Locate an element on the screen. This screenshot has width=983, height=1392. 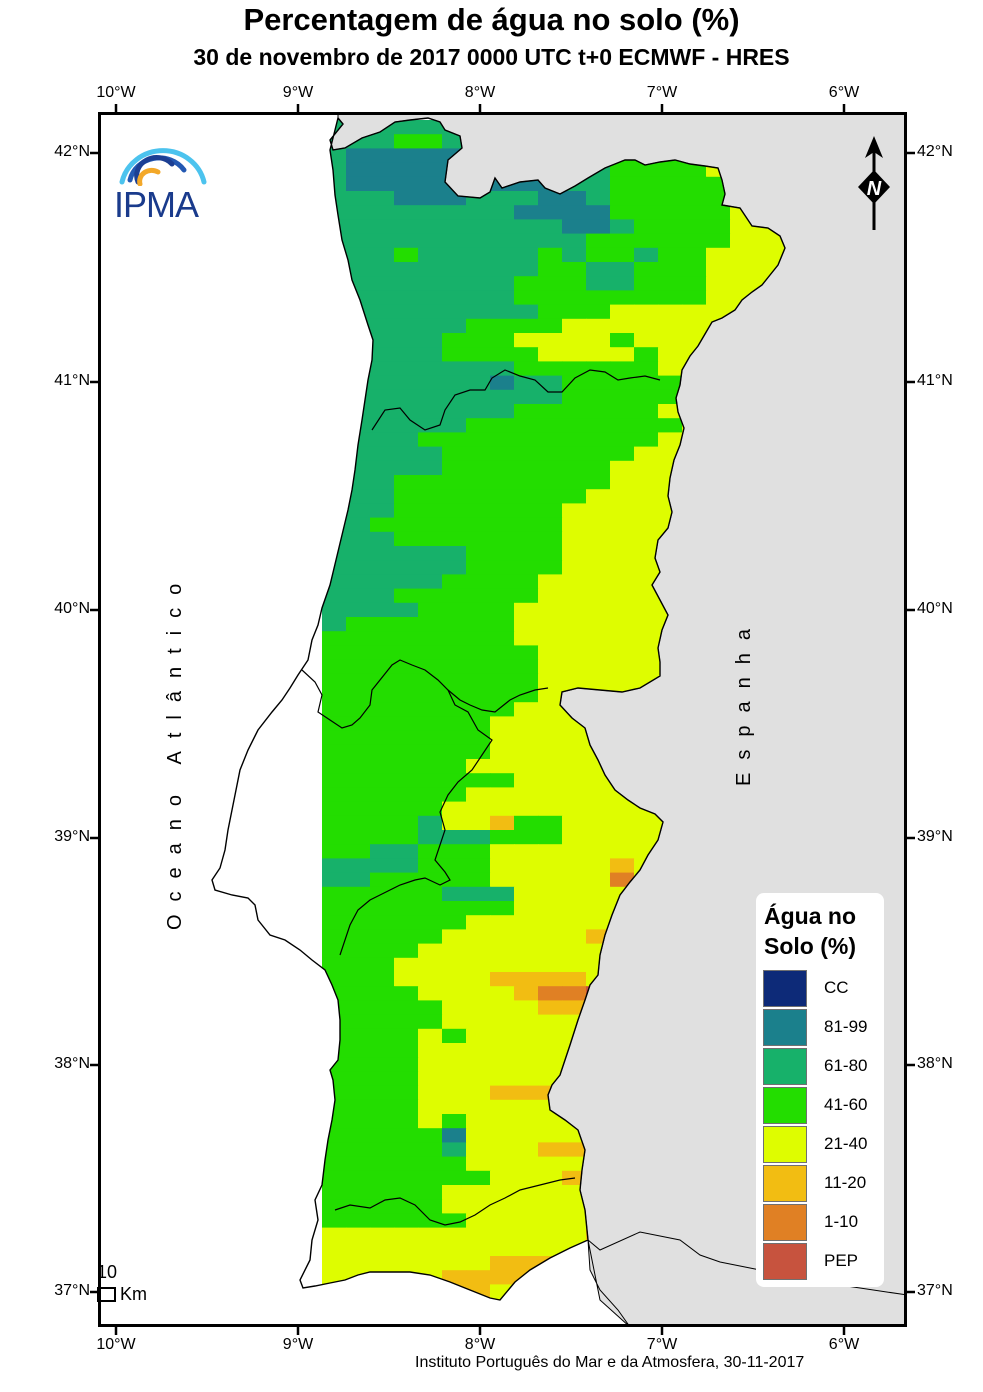
chart-title: Percentagem de água no solo (%) is located at coordinates (491, 19).